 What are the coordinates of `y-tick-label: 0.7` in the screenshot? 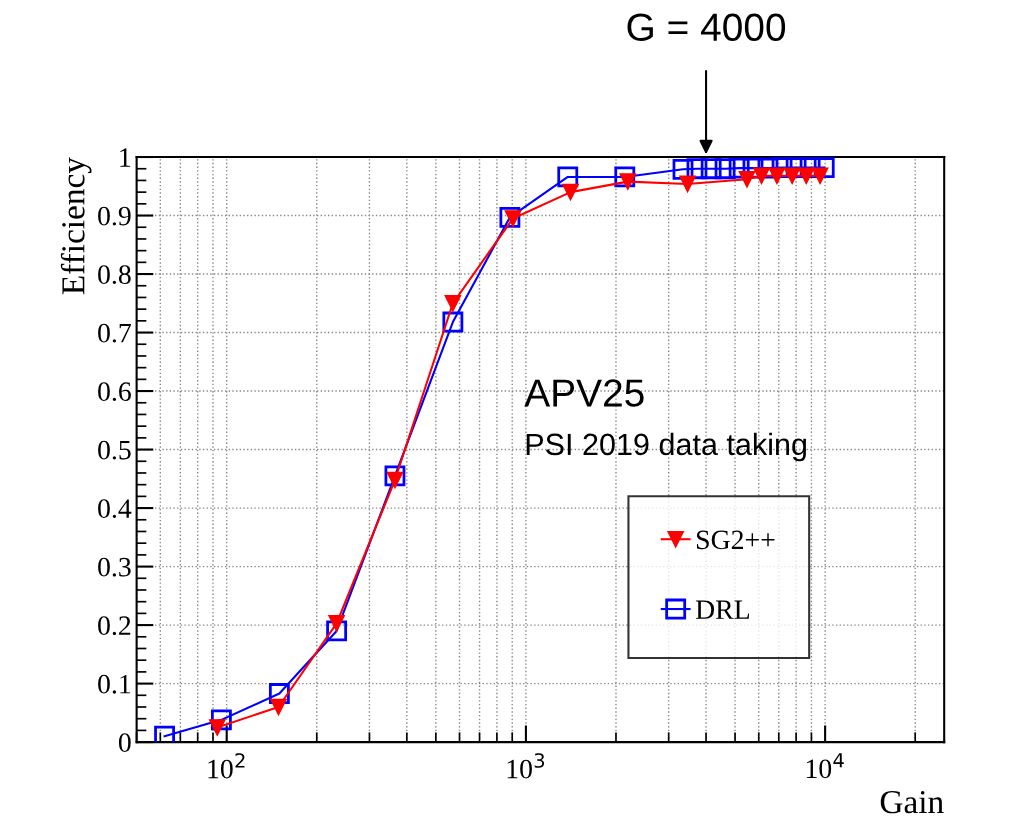 It's located at (114, 333).